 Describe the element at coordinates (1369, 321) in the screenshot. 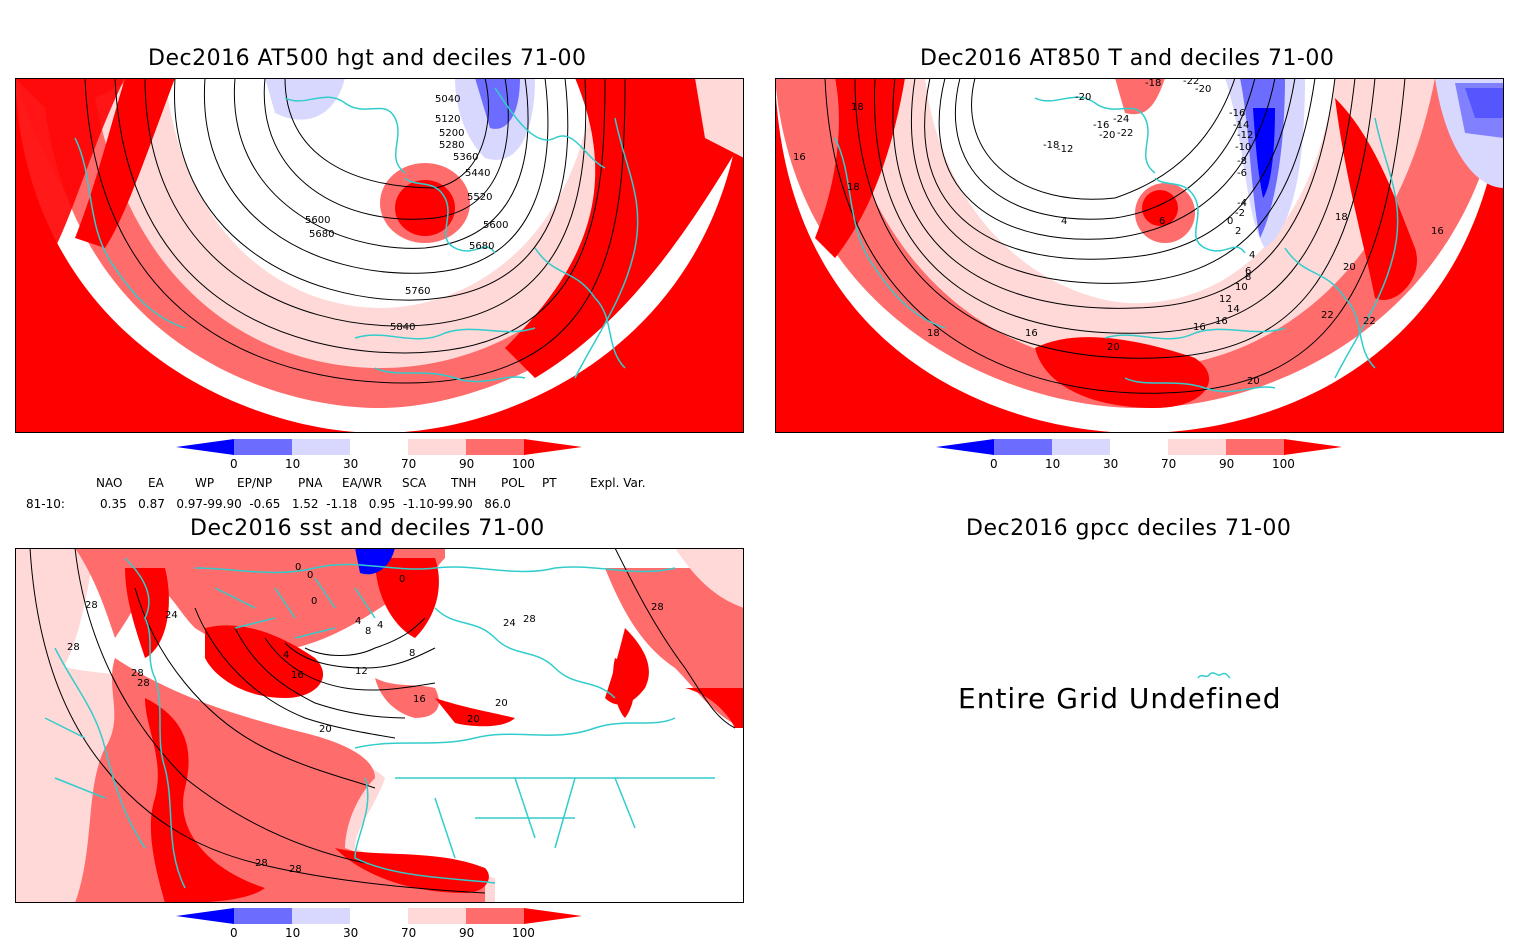

I see `contour-label: 22` at that location.